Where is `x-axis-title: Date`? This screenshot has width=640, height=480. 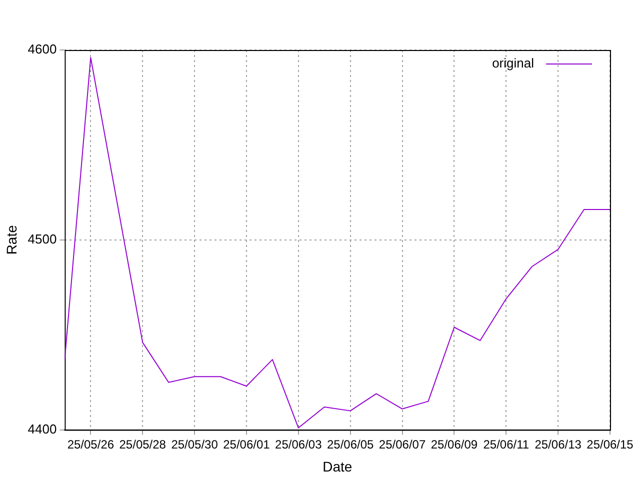
x-axis-title: Date is located at coordinates (337, 466).